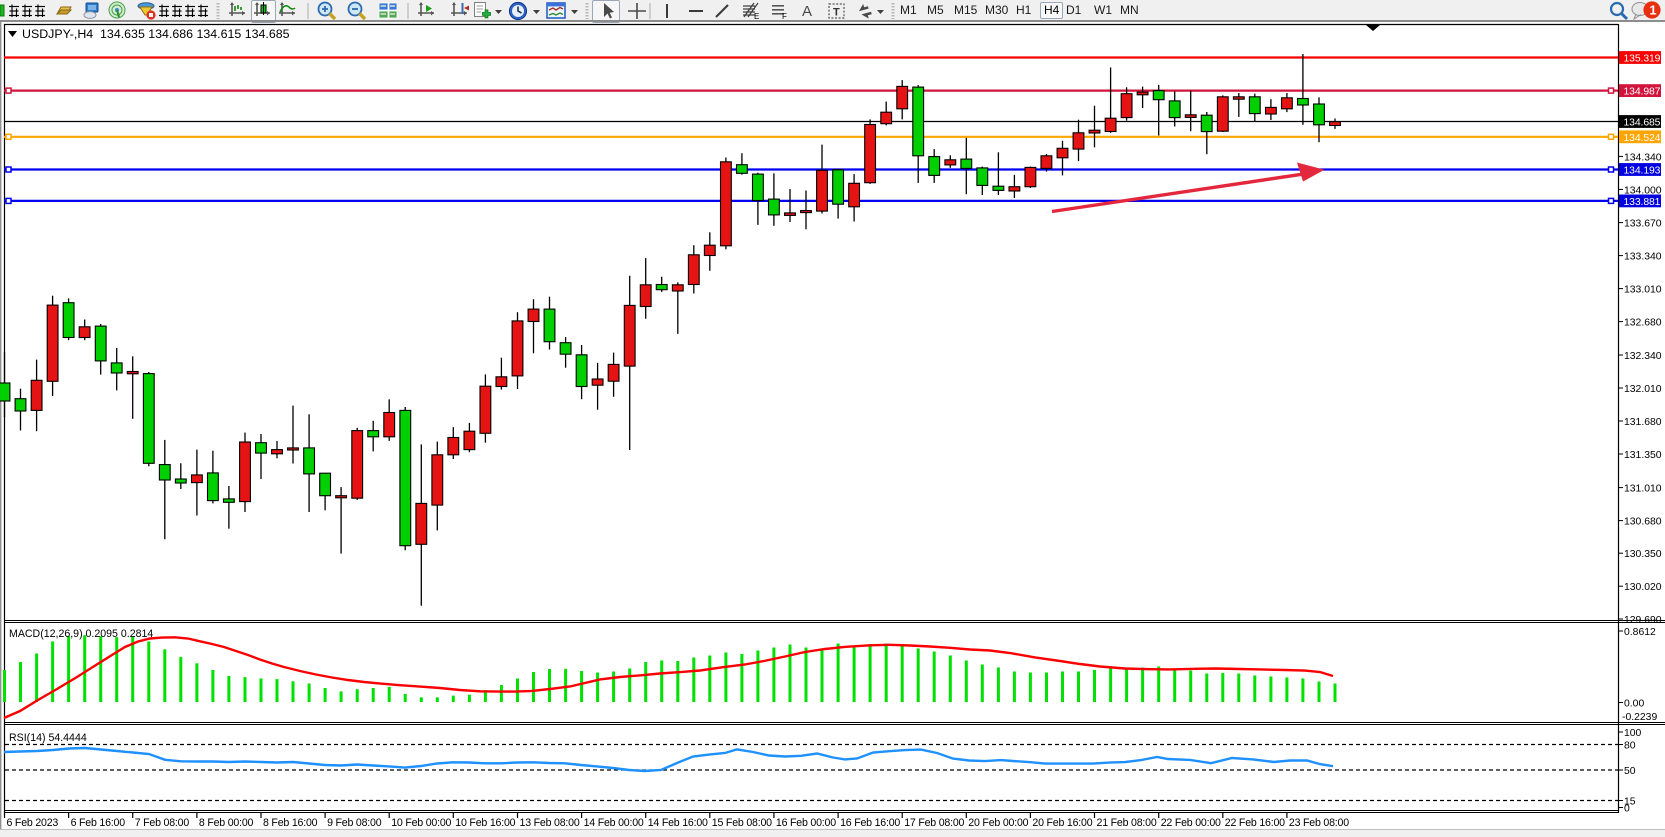  What do you see at coordinates (1642, 138) in the screenshot?
I see `svg-text: 134.524` at bounding box center [1642, 138].